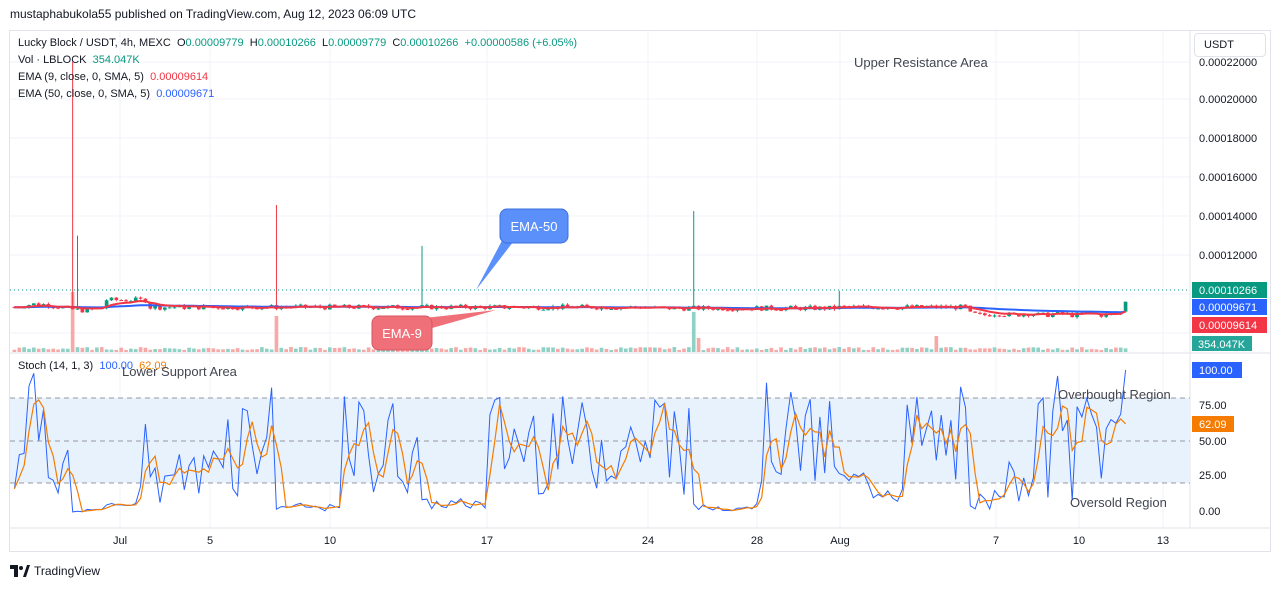  What do you see at coordinates (52, 60) in the screenshot?
I see `legend-vol-label: Vol · LBLOCK` at bounding box center [52, 60].